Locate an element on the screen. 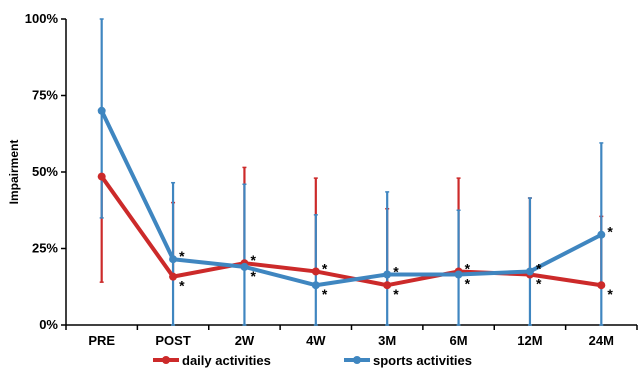 This screenshot has width=642, height=369. x-tick-label: 24M is located at coordinates (601, 340).